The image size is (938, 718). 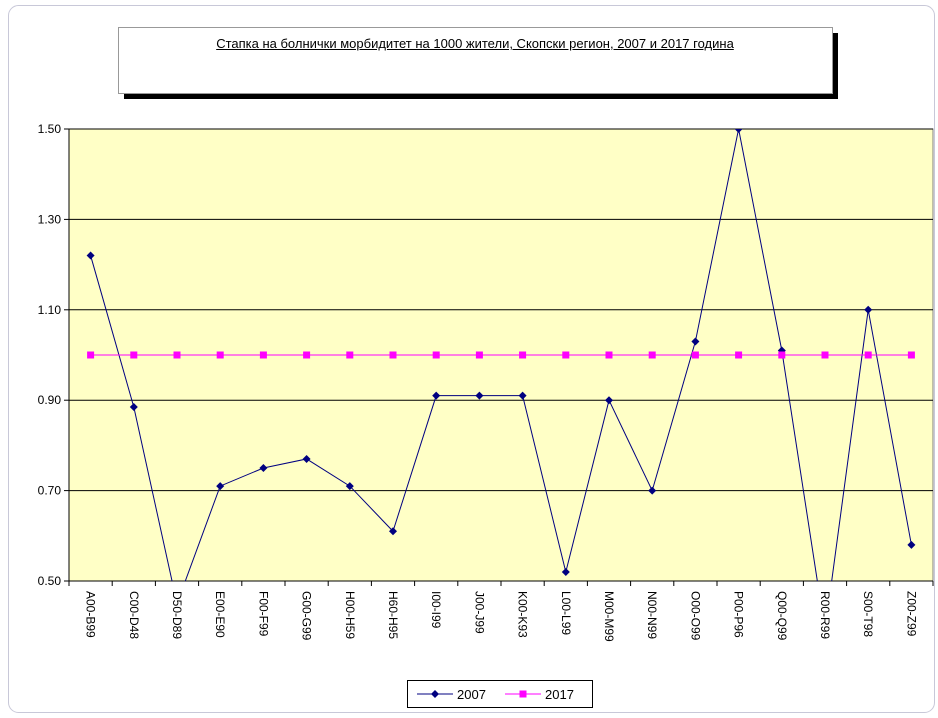 I want to click on legend: 2007 2017, so click(x=500, y=694).